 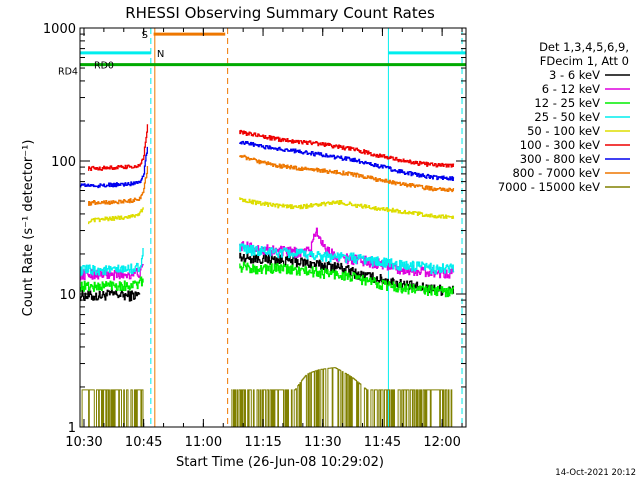 What do you see at coordinates (441, 442) in the screenshot?
I see `x-tick-label: 12:00` at bounding box center [441, 442].